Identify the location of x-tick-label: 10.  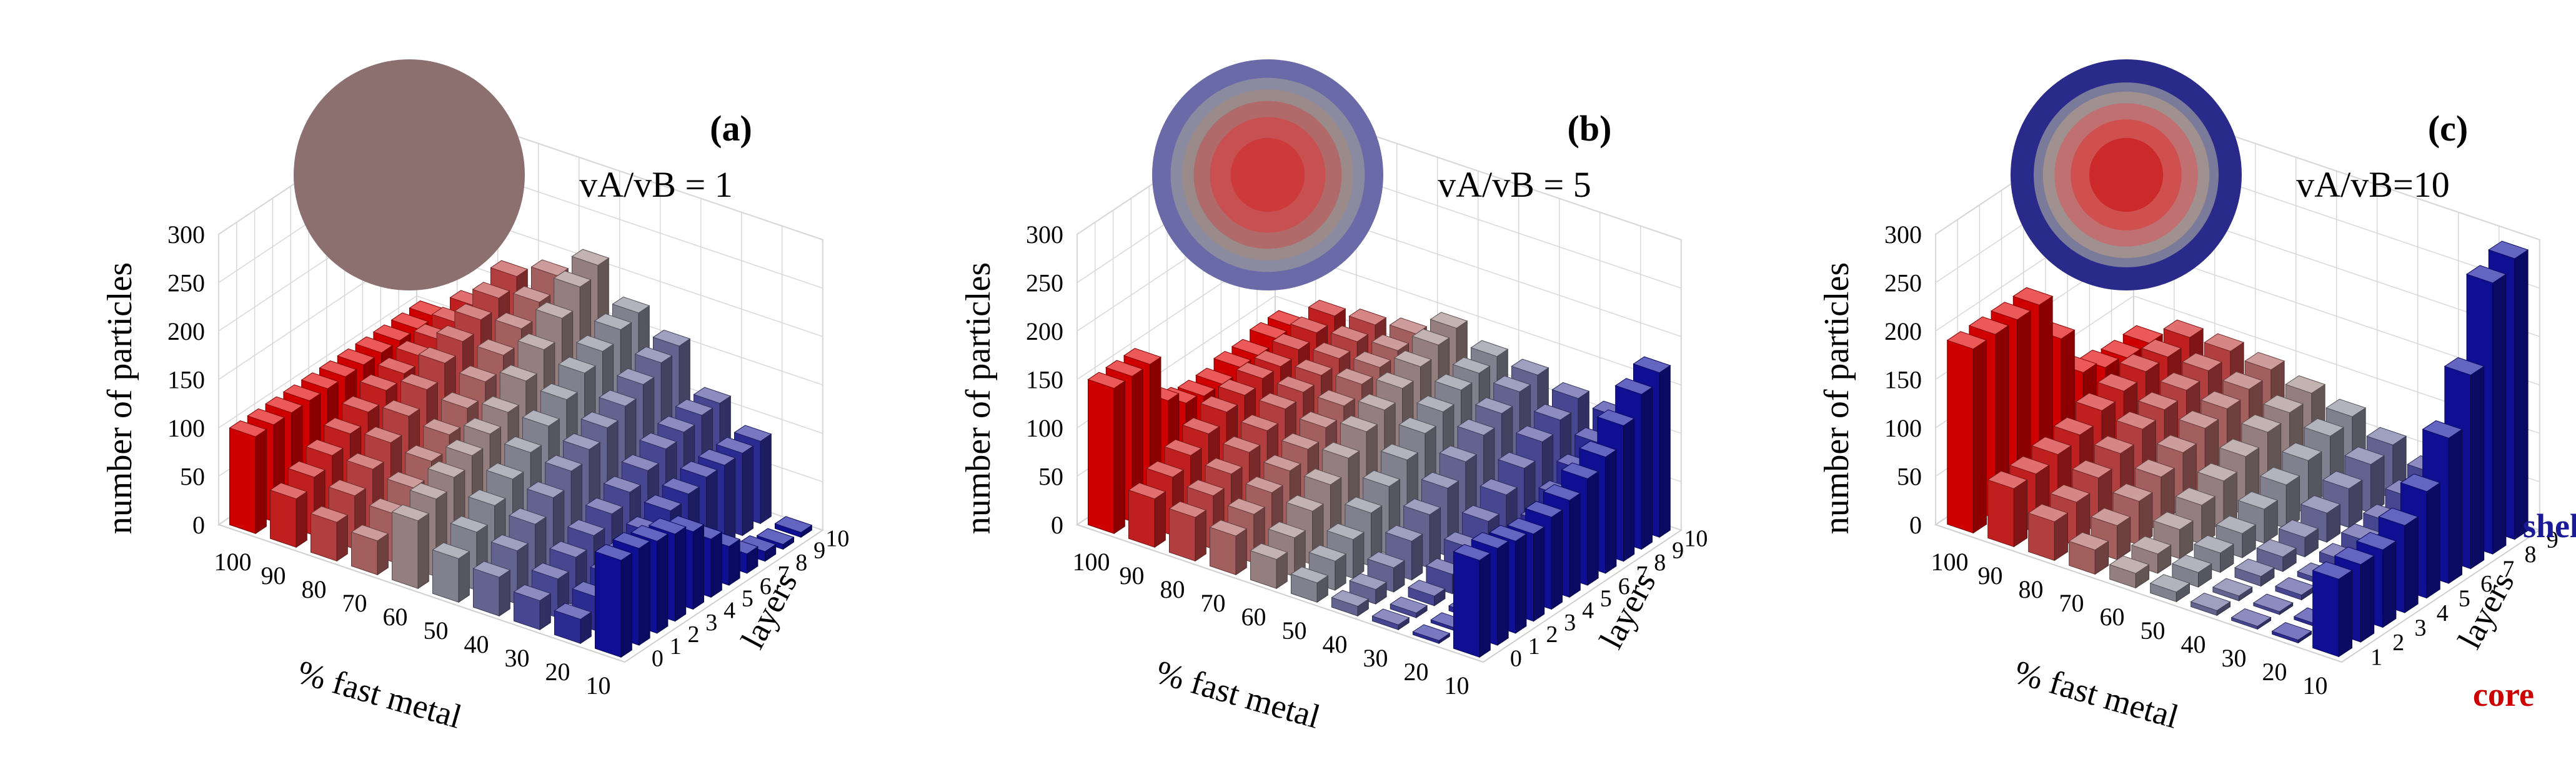
(2315, 685).